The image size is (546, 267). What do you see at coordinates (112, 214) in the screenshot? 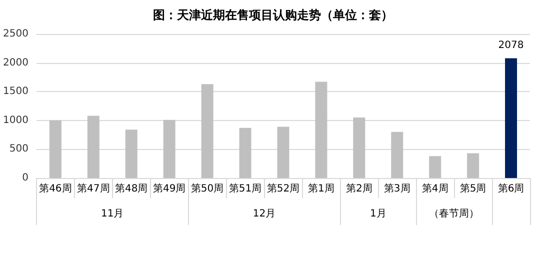
I see `text: 11月` at bounding box center [112, 214].